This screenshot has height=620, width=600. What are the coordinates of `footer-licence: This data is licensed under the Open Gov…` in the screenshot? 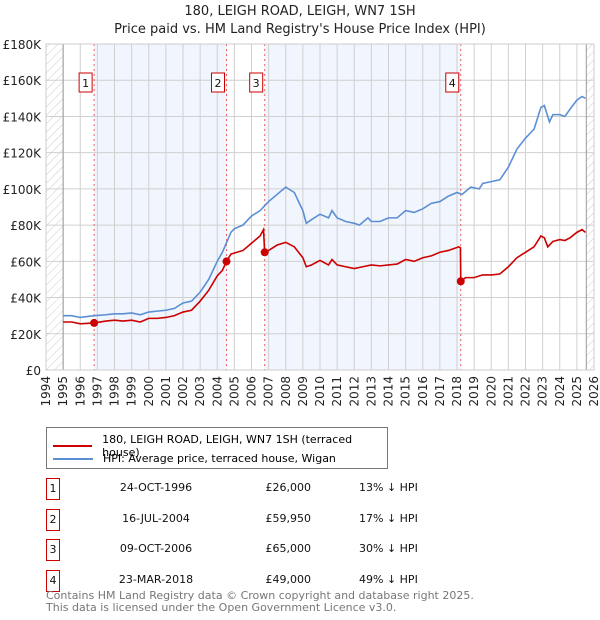 It's located at (221, 607).